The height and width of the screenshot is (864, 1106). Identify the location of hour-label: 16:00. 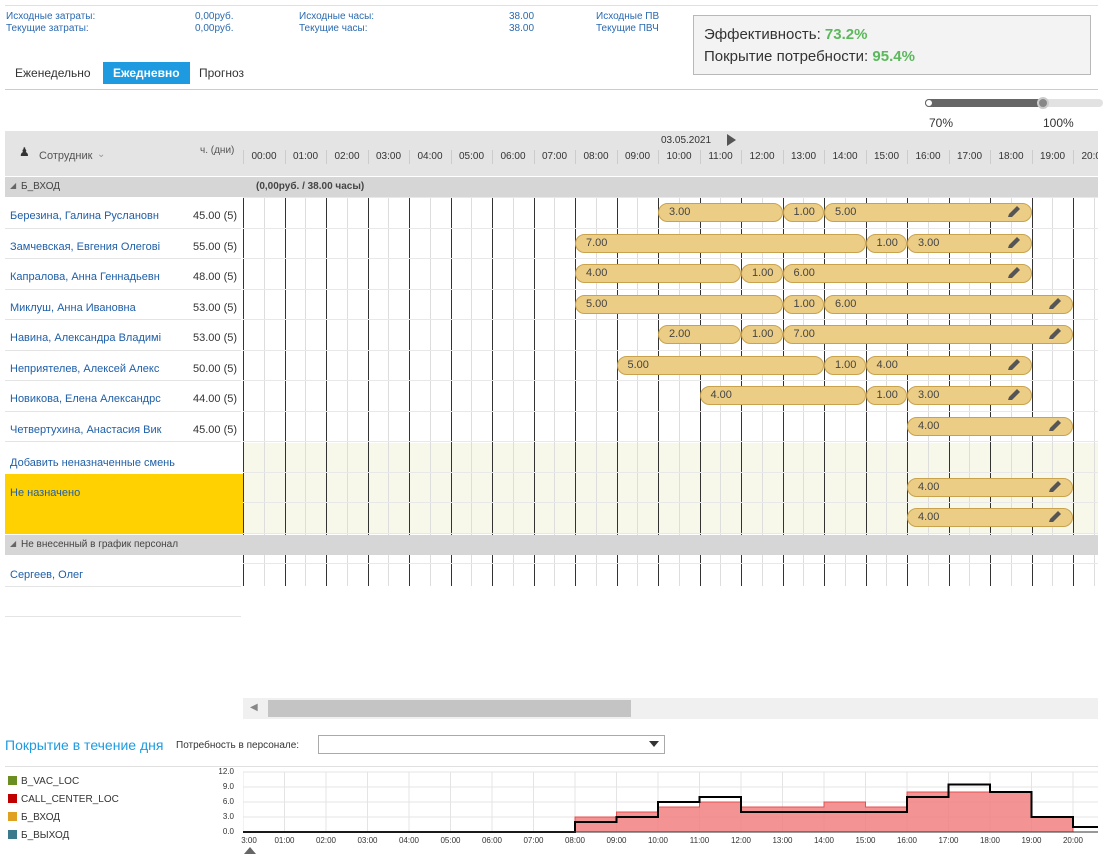
(927, 157).